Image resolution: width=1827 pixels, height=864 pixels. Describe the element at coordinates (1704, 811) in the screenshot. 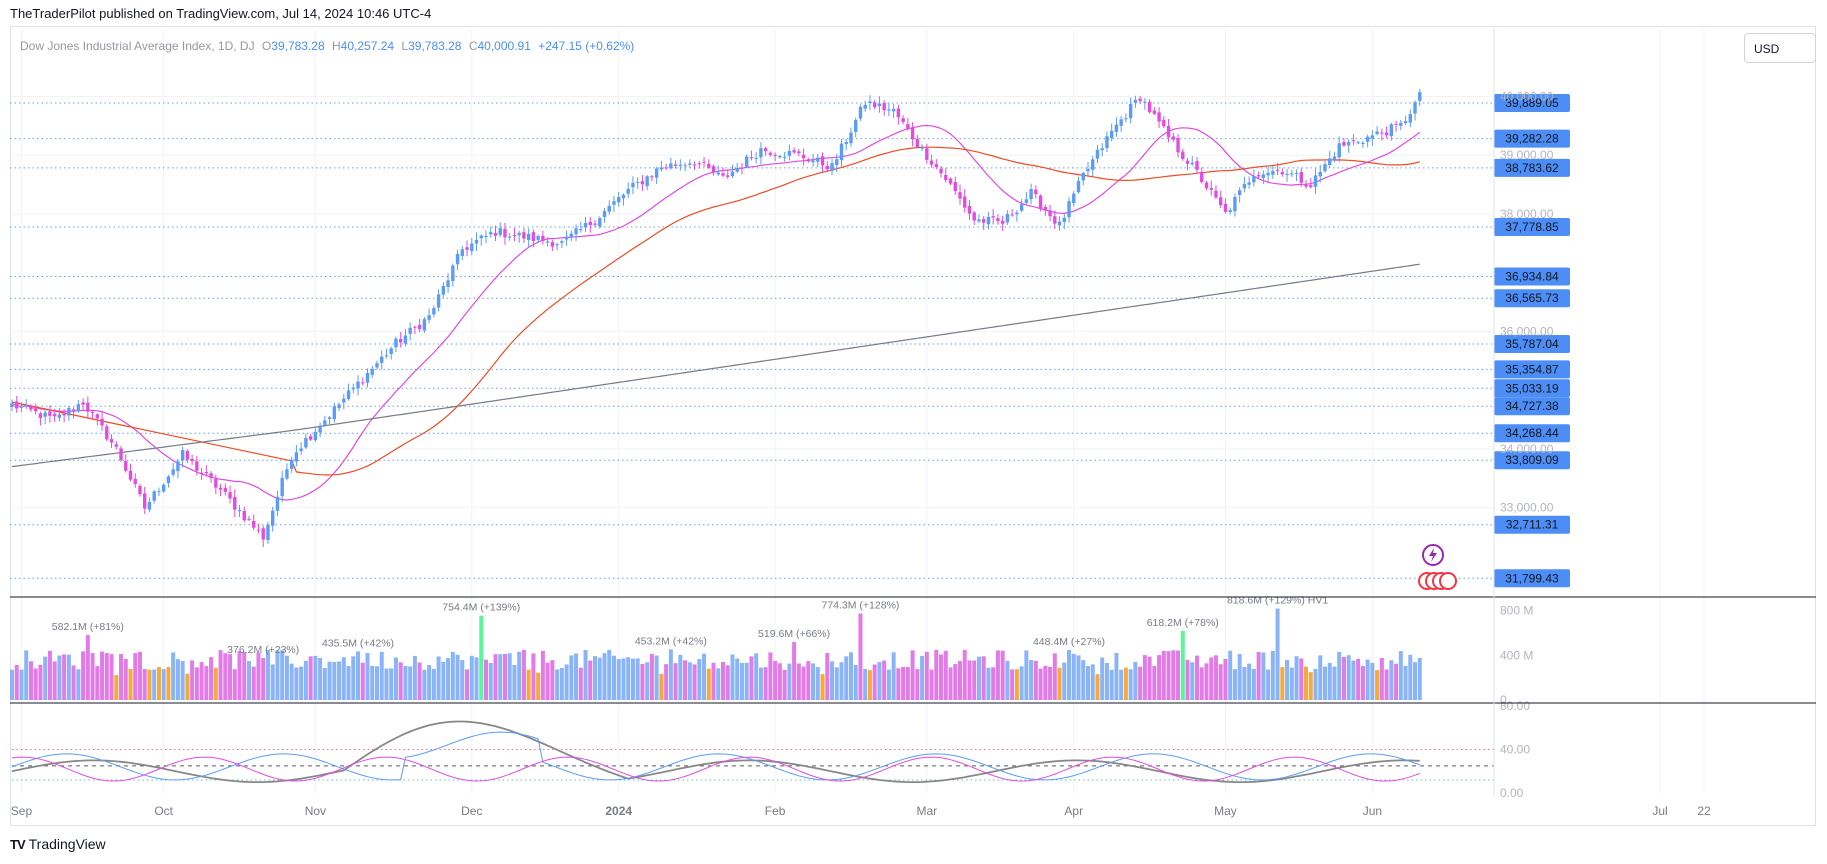

I see `x-tick-label: 22` at that location.